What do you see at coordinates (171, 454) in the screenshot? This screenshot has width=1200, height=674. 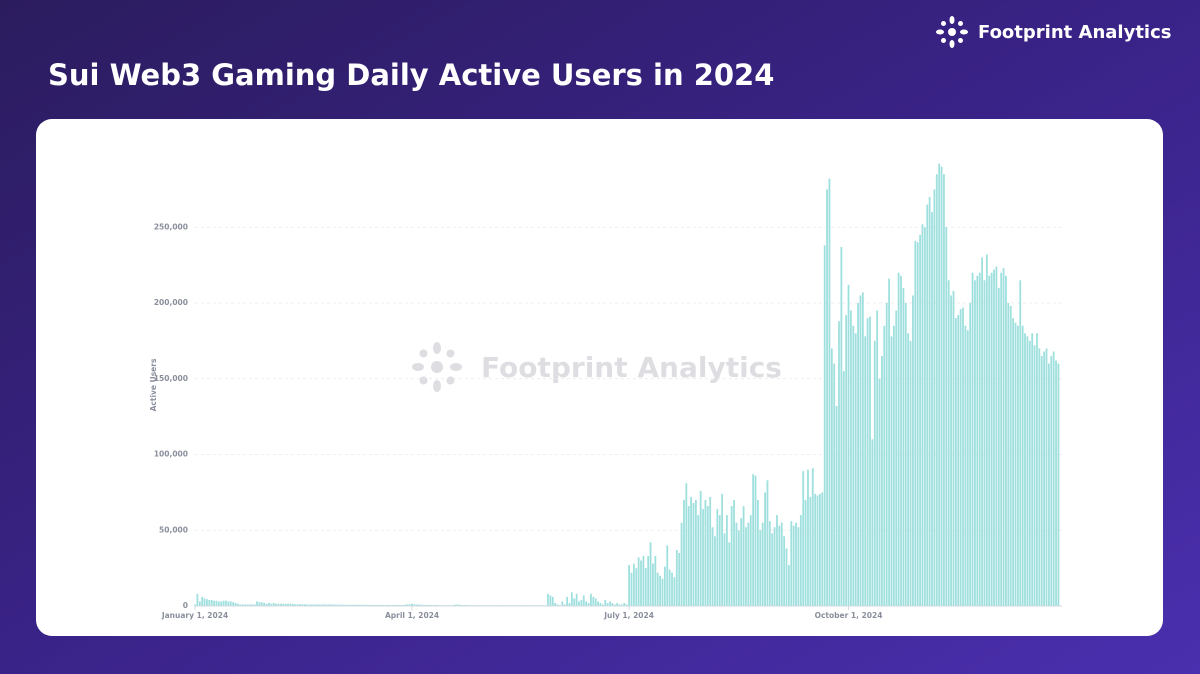 I see `y-tick-label: 100,000` at bounding box center [171, 454].